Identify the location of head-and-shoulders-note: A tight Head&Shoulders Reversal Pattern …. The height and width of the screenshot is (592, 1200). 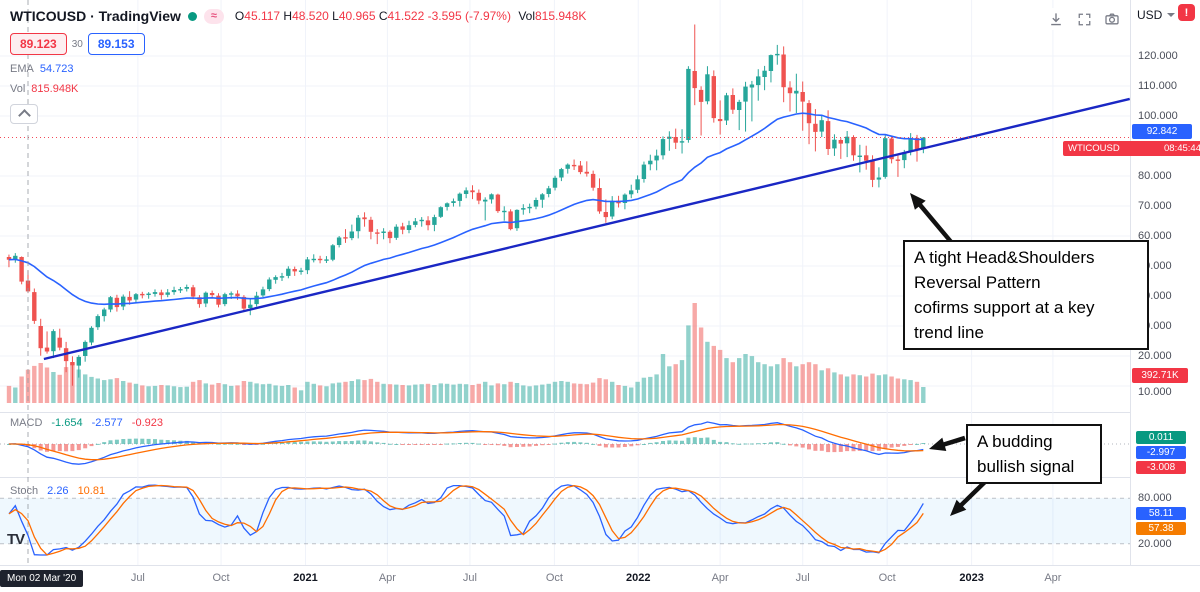
(1026, 295).